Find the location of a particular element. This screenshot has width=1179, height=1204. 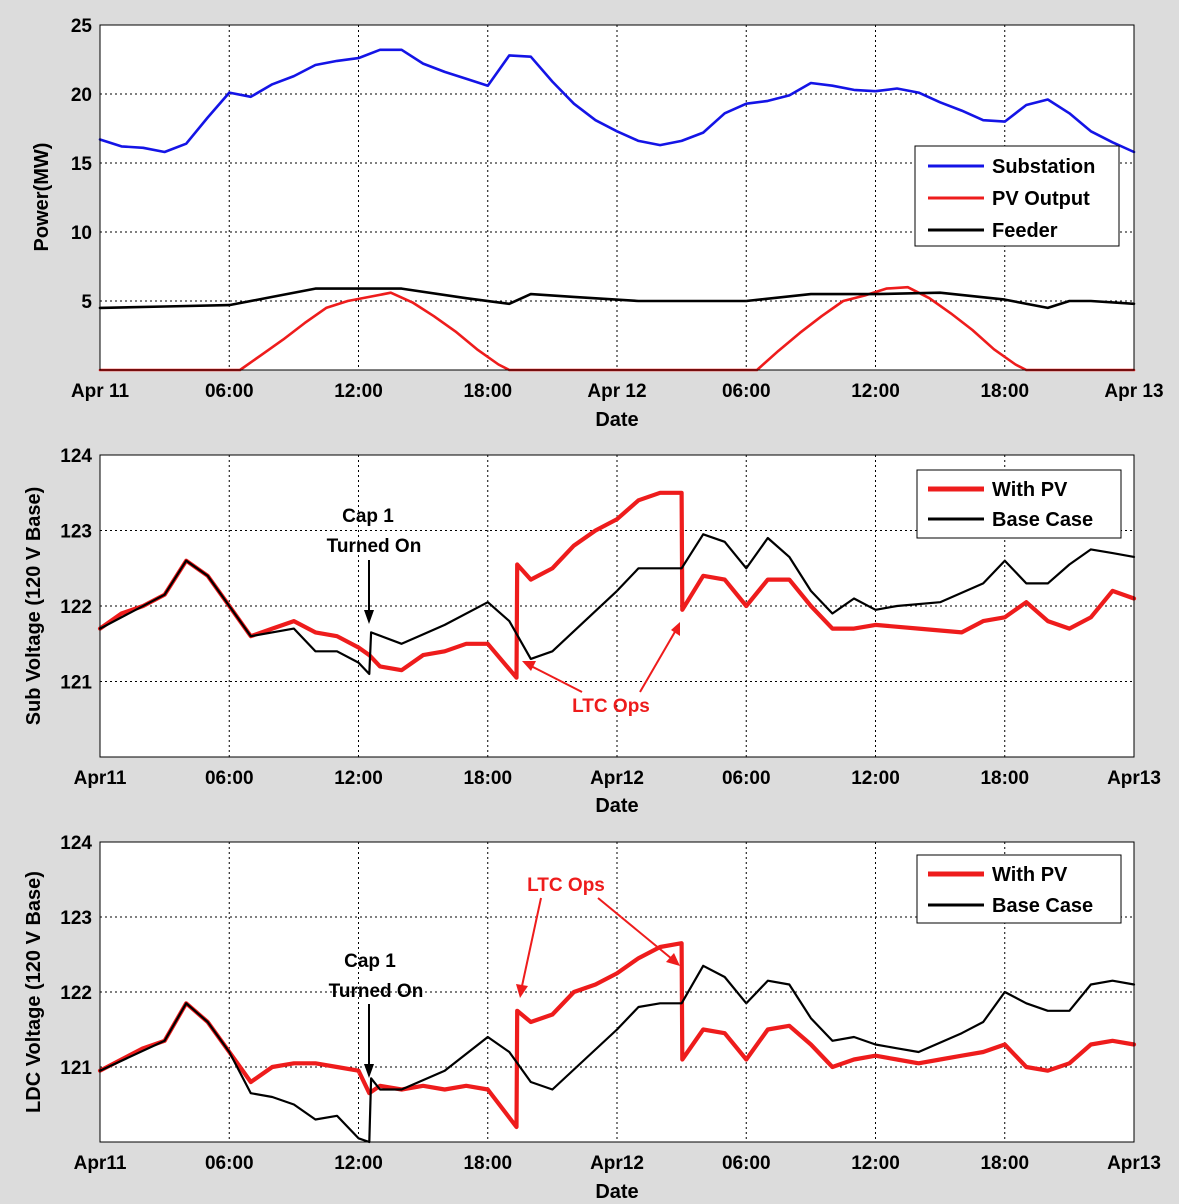

power-y-tick-label: 15 is located at coordinates (82, 164).